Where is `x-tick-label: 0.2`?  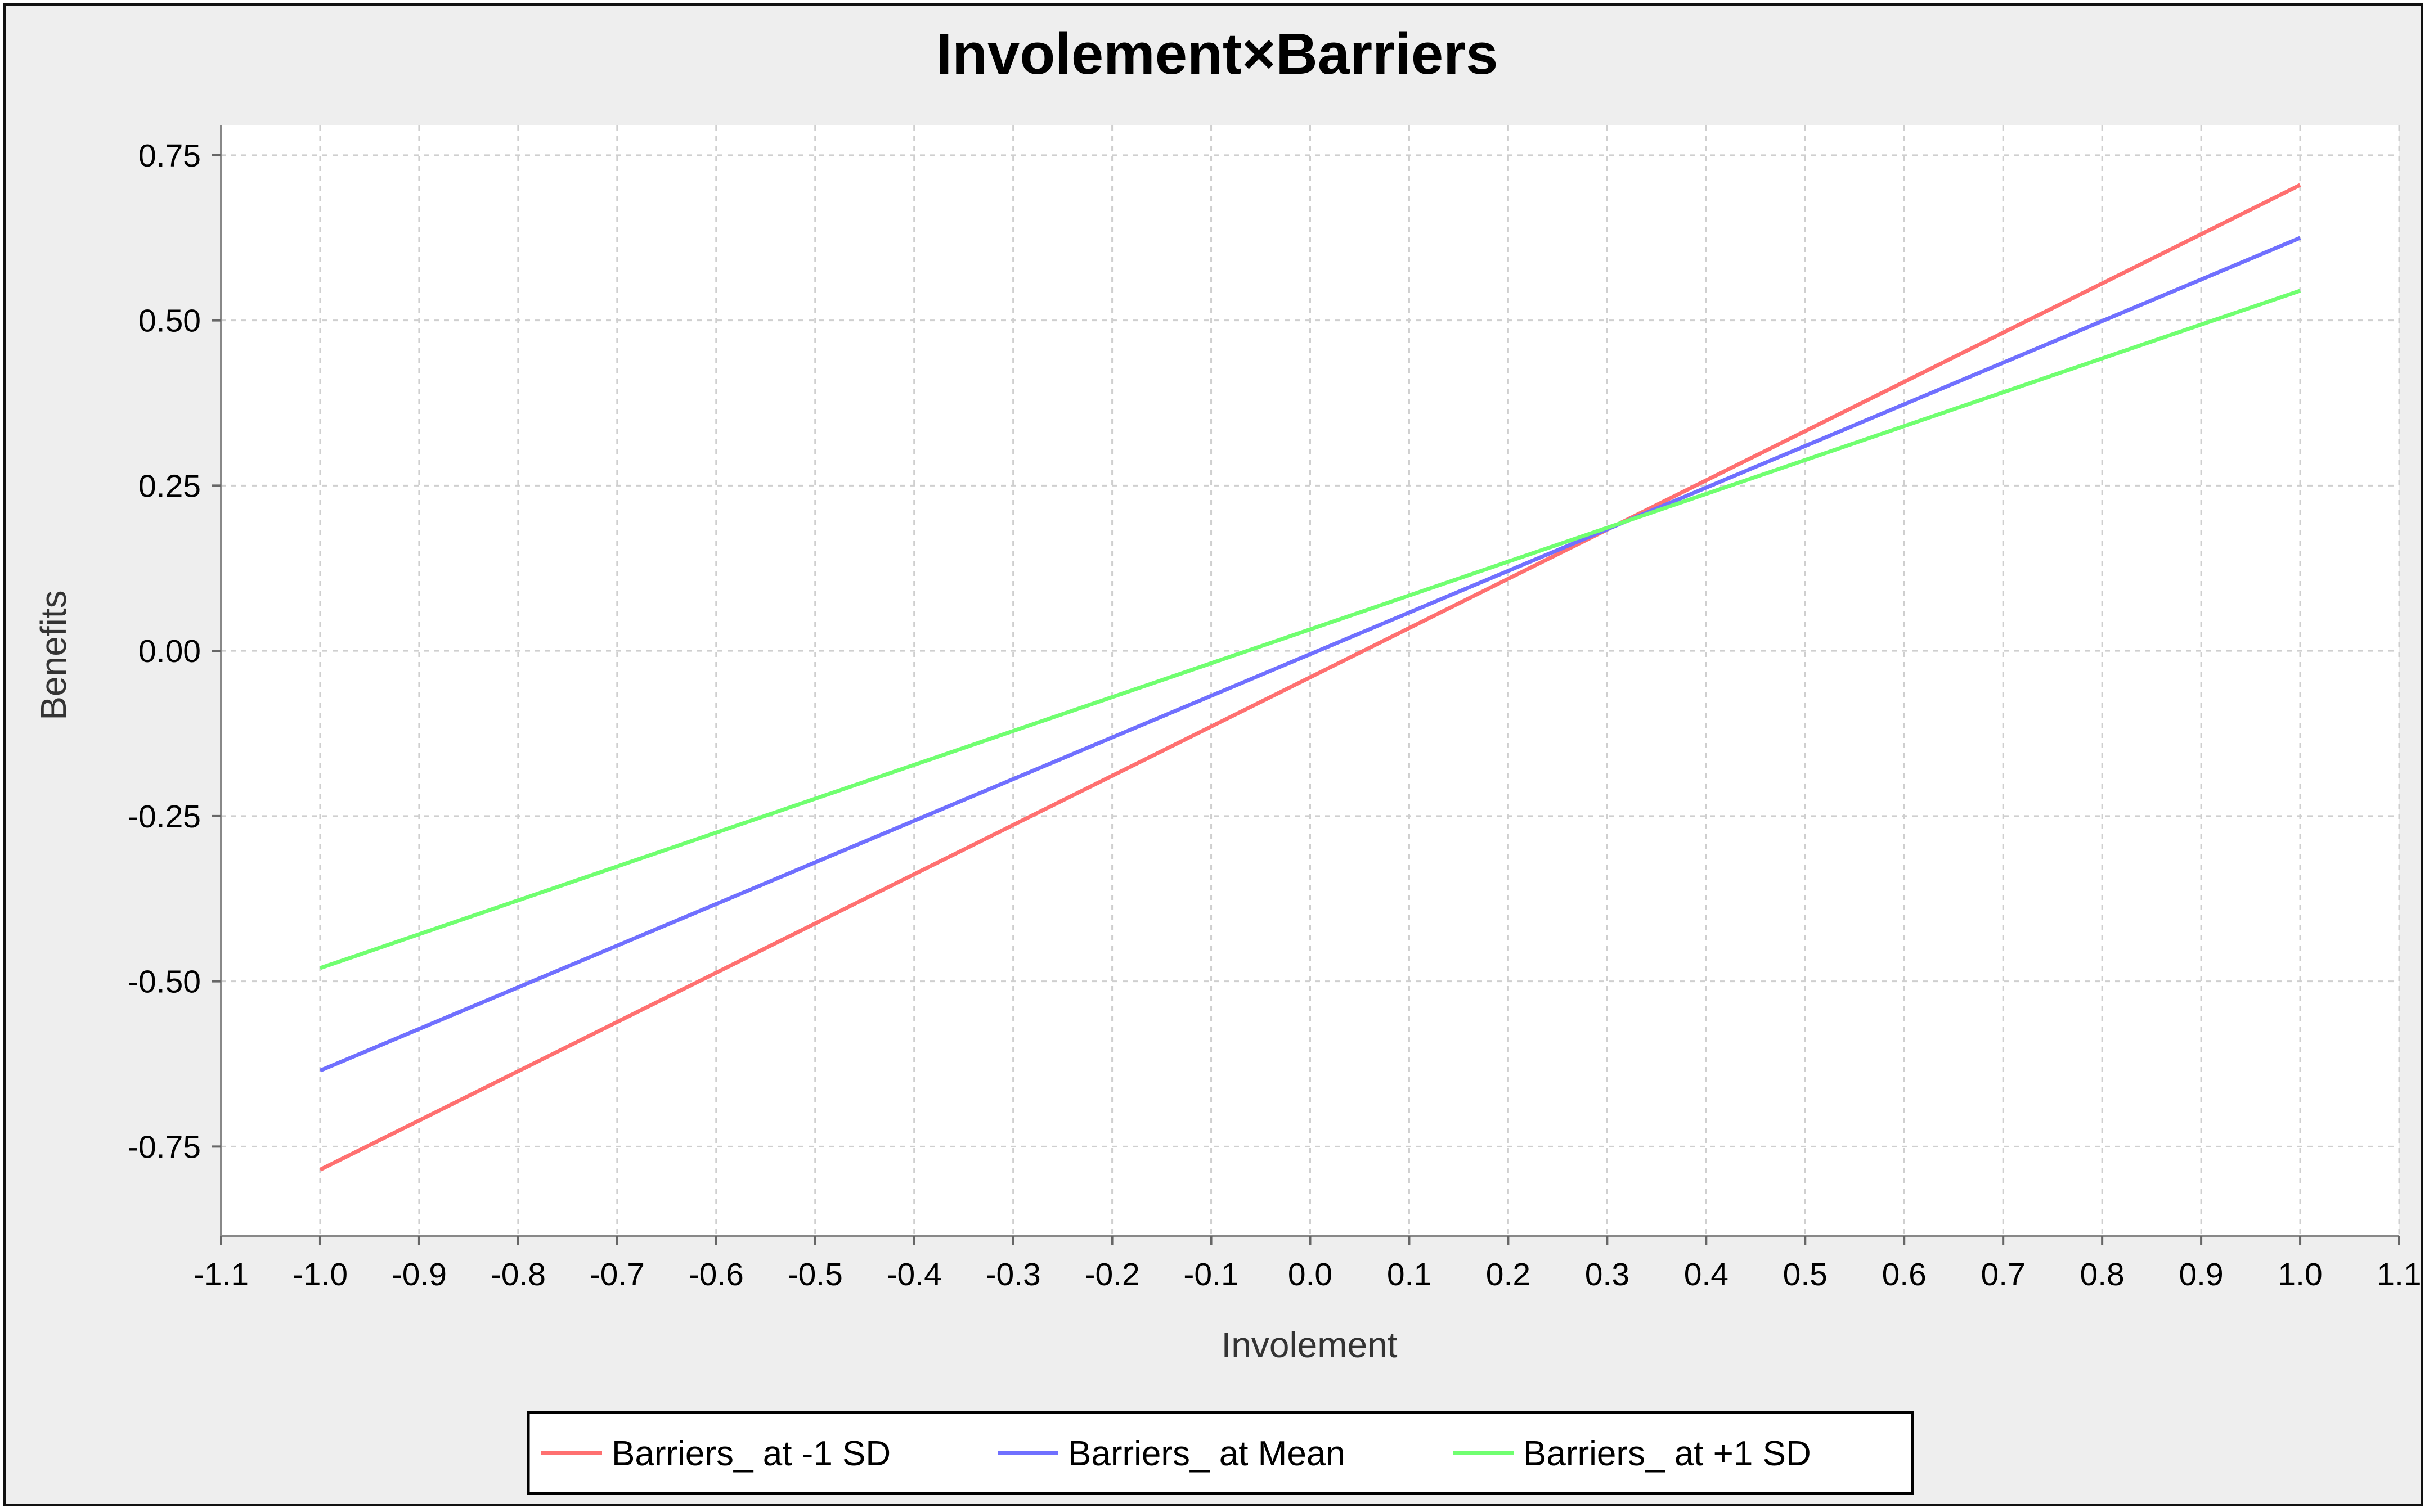 x-tick-label: 0.2 is located at coordinates (1508, 1275).